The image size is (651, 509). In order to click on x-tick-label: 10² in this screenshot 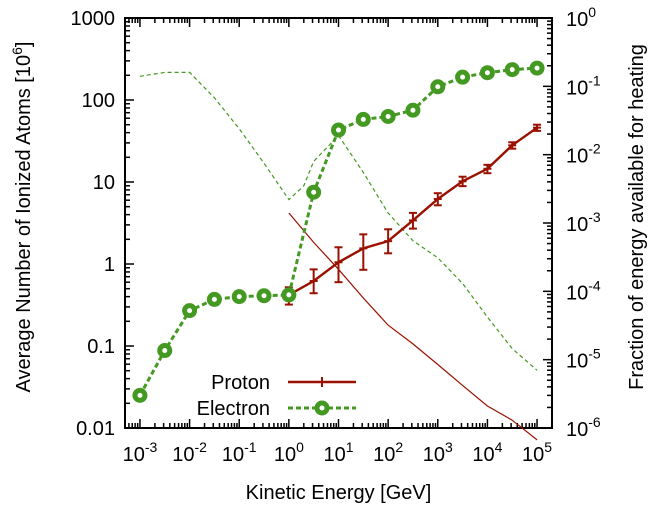, I will do `click(388, 452)`.